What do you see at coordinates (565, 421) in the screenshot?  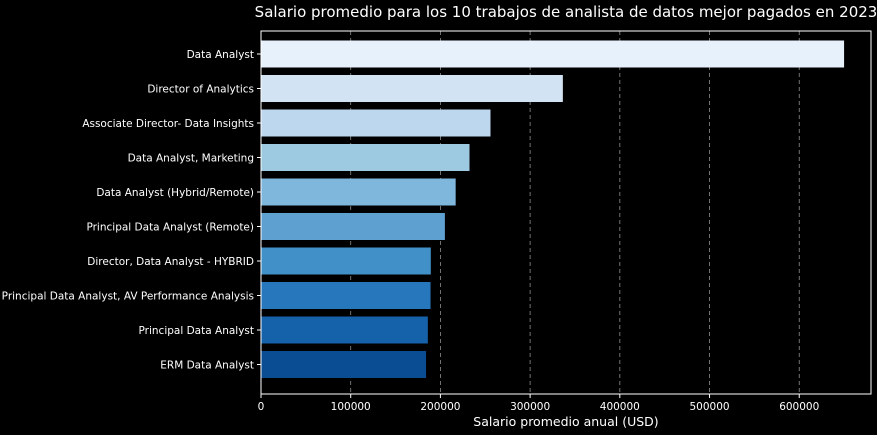 I see `x-axis-label: Salario promedio anual (USD)` at bounding box center [565, 421].